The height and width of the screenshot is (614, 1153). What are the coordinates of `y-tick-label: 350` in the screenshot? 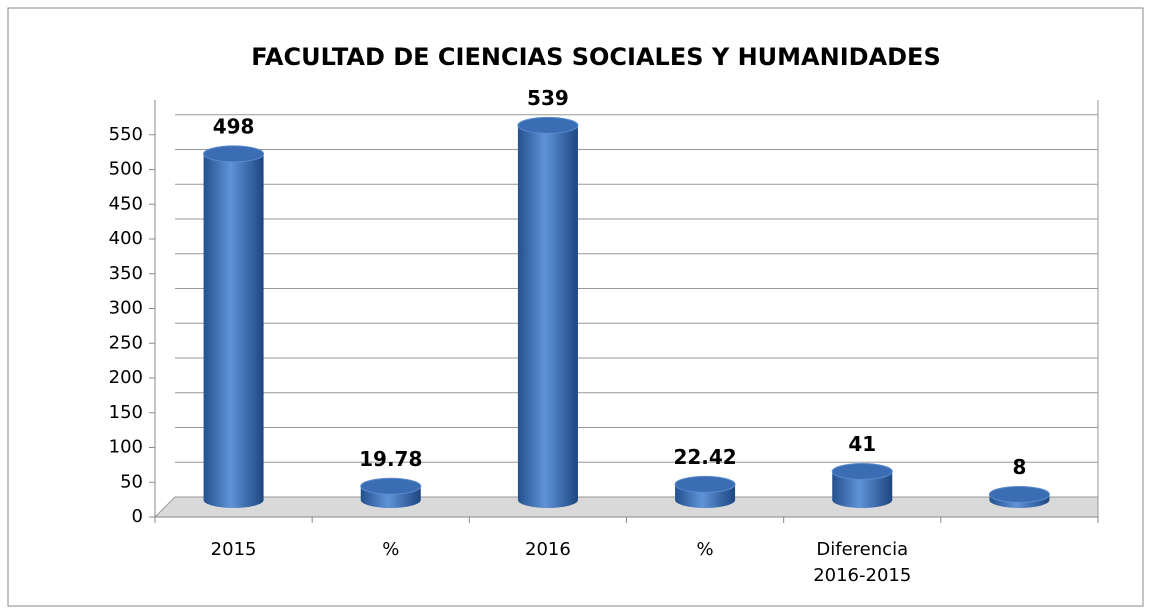 It's located at (126, 273).